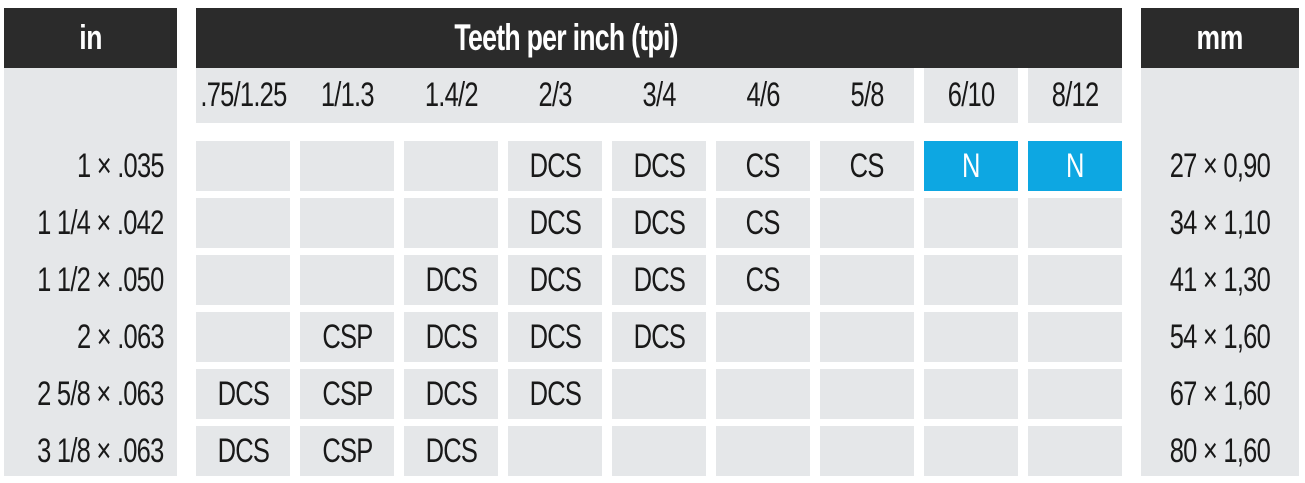  What do you see at coordinates (90, 451) in the screenshot?
I see `in-row-label: 3 1/8 × .063` at bounding box center [90, 451].